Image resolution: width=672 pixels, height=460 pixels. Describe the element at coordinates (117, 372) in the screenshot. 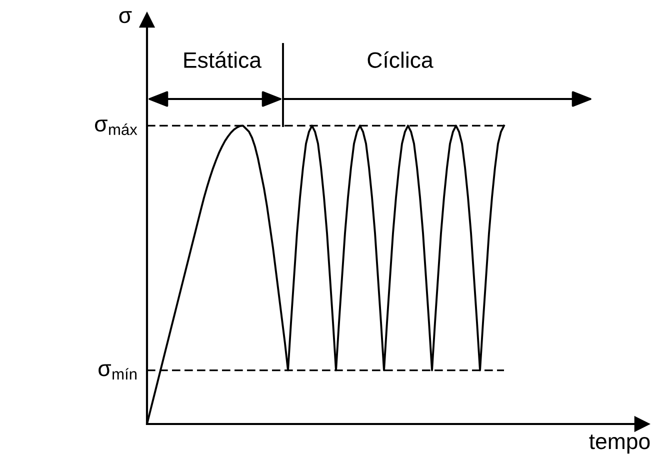

I see `ref-line-label: σ$_{mín}$` at that location.